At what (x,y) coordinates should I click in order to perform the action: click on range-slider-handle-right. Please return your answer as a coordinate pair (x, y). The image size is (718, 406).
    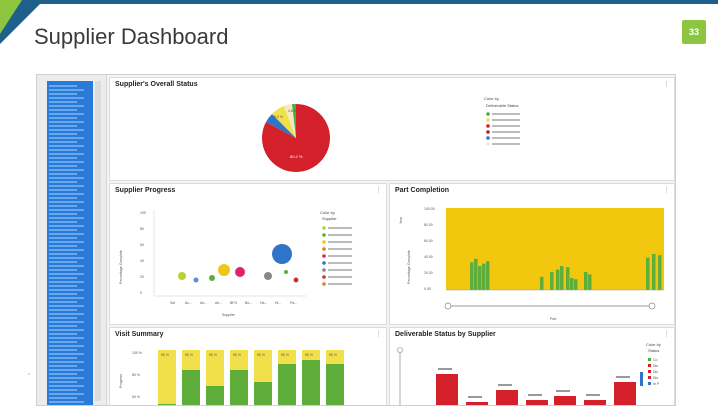
    Looking at the image, I should click on (652, 306).